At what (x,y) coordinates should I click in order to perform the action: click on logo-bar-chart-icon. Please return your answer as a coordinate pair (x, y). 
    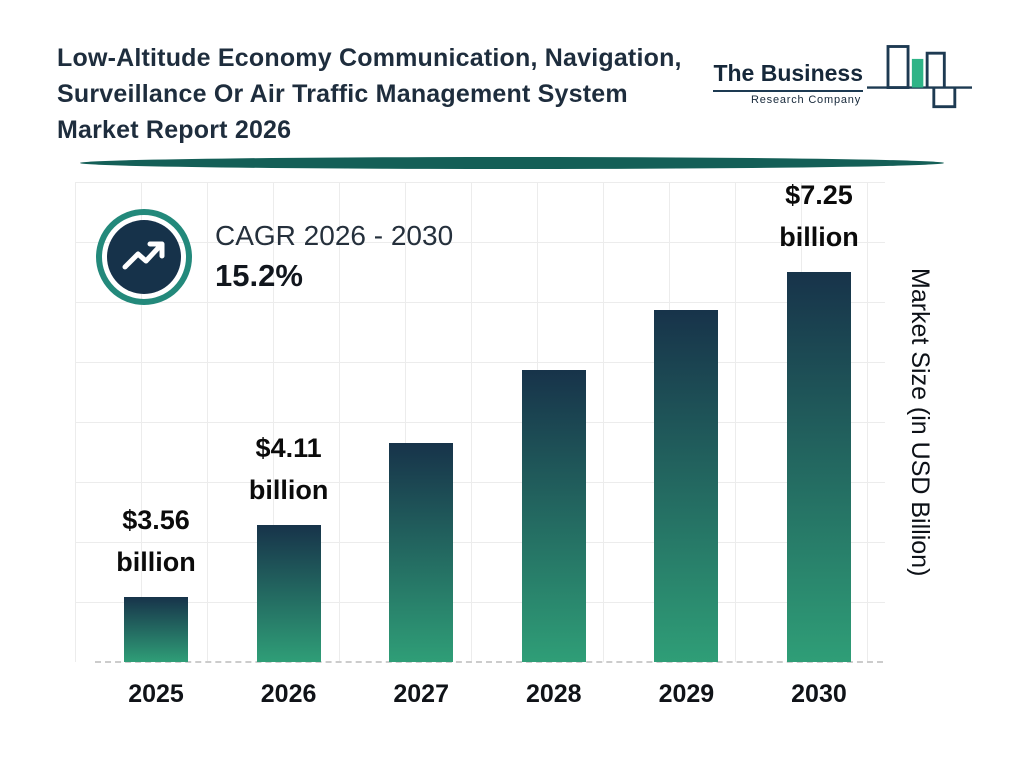
    Looking at the image, I should click on (919, 77).